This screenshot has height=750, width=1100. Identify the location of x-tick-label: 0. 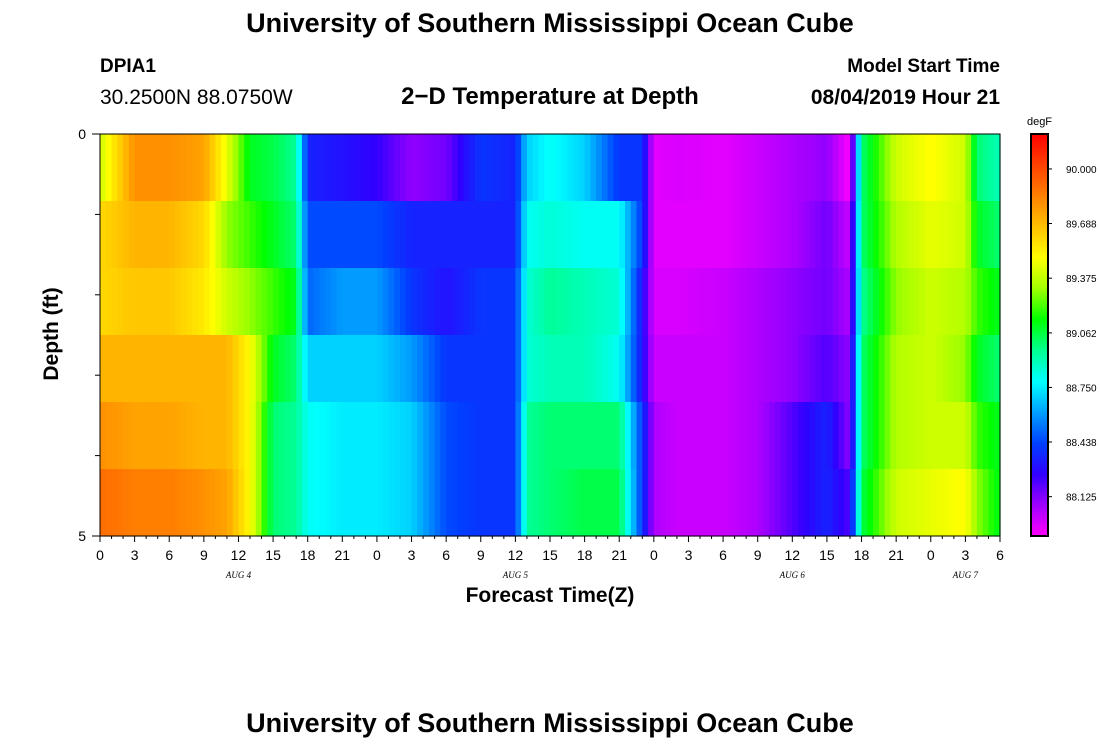
(931, 555).